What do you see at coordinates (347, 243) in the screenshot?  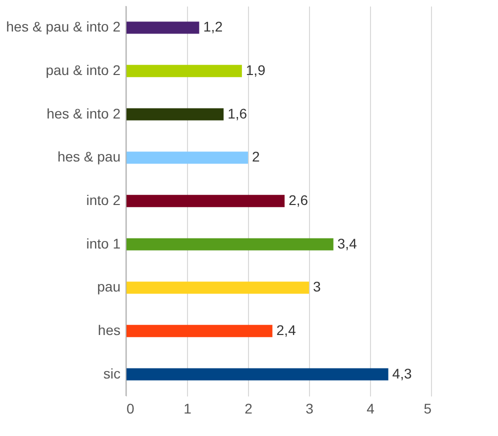 I see `data-label: 3,4` at bounding box center [347, 243].